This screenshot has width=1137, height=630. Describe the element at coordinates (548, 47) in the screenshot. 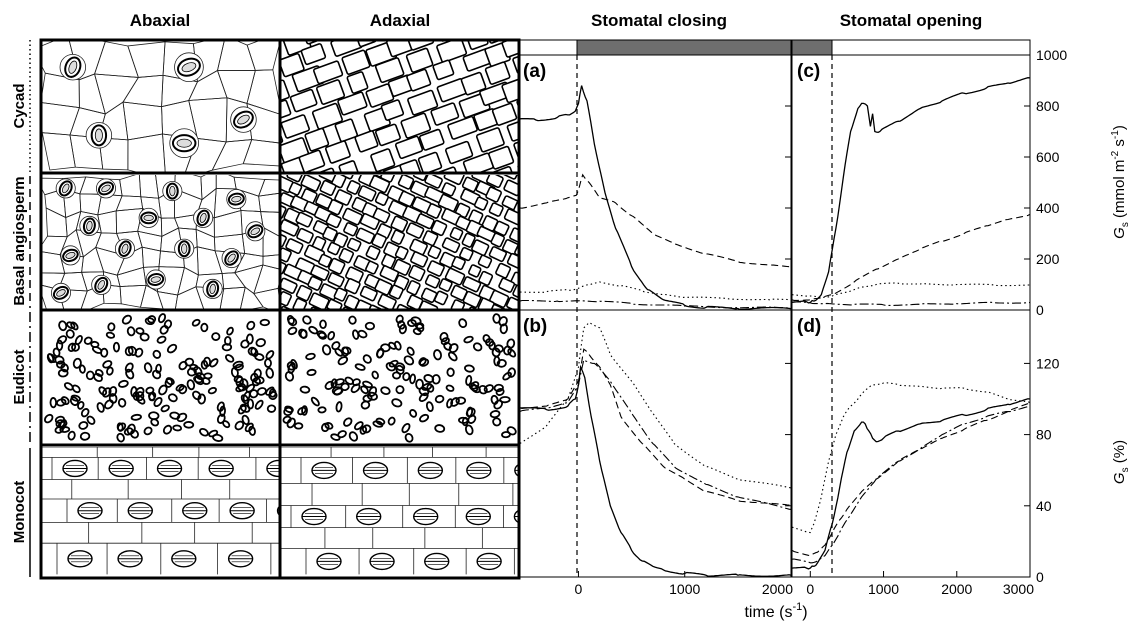

I see `closing-light-bar-white` at that location.